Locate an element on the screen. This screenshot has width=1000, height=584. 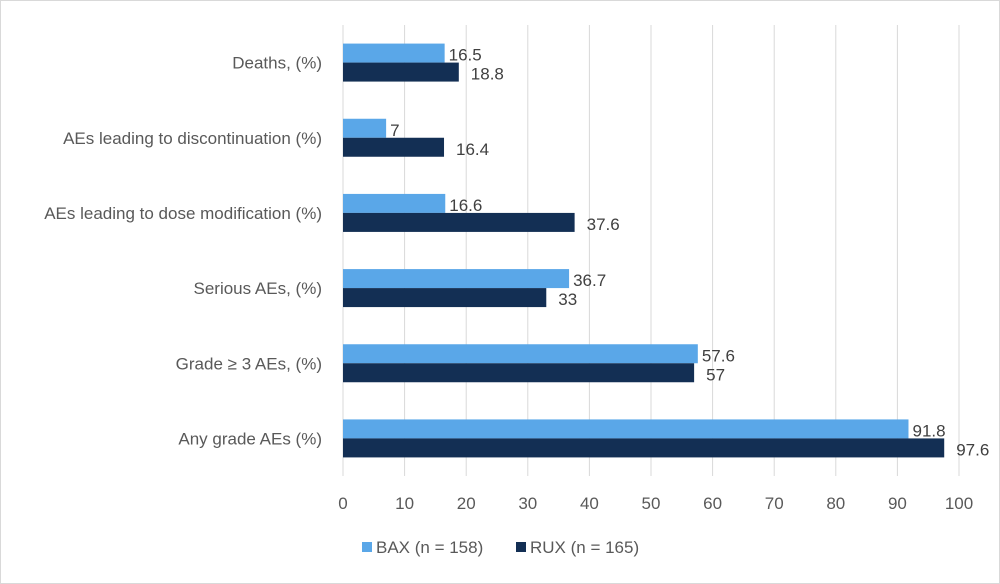
x-tick-labels: 0 10 20 30 40 50 60 70 80 90 100 is located at coordinates (655, 503).